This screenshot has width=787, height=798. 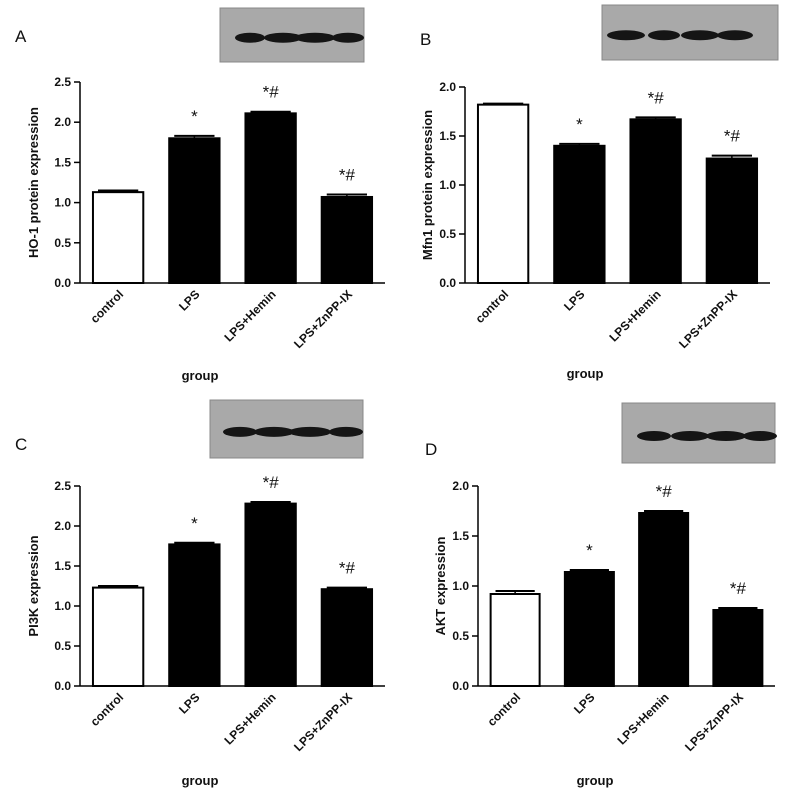 What do you see at coordinates (440, 585) in the screenshot?
I see `y-axis-label: AKT expression` at bounding box center [440, 585].